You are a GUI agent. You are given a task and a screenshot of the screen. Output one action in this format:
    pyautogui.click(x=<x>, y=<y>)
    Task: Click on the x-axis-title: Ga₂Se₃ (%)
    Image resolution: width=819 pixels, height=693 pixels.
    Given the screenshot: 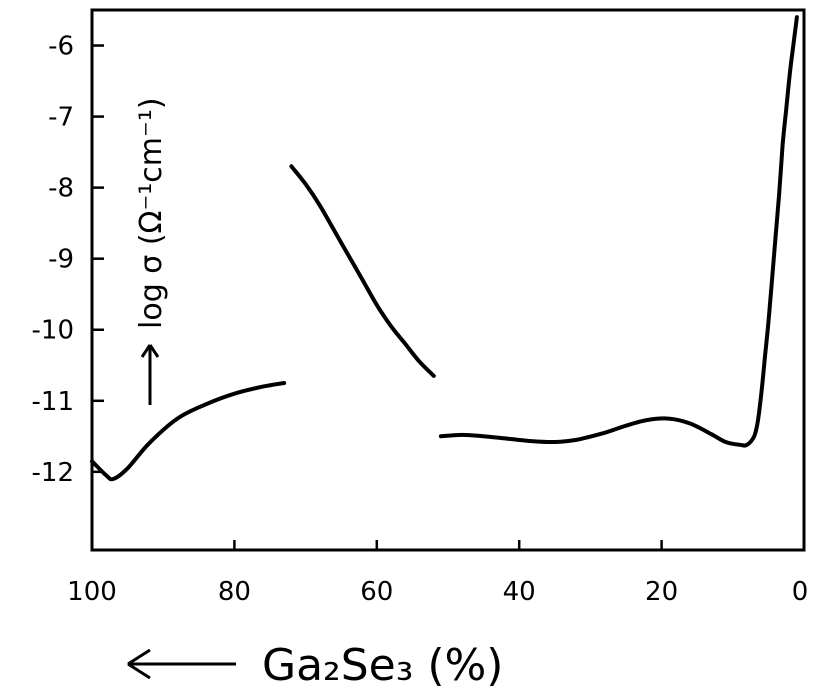 What is the action you would take?
    pyautogui.click(x=382, y=665)
    